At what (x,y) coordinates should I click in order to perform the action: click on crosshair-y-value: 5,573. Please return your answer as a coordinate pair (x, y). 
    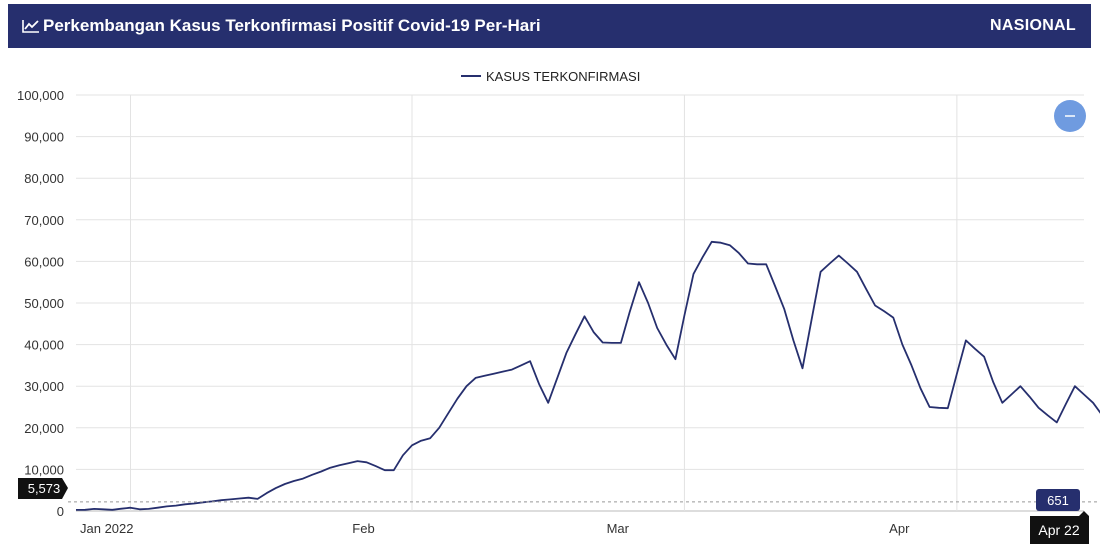
    Looking at the image, I should click on (44, 488).